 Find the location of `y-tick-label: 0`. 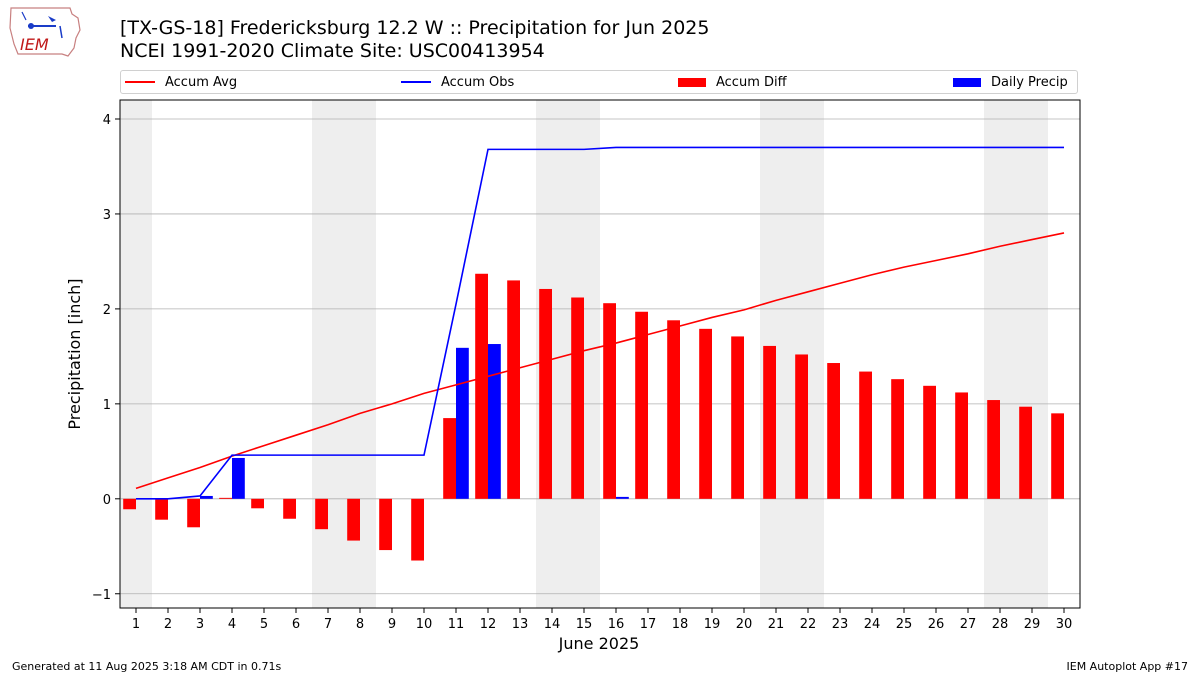

y-tick-label: 0 is located at coordinates (107, 500).